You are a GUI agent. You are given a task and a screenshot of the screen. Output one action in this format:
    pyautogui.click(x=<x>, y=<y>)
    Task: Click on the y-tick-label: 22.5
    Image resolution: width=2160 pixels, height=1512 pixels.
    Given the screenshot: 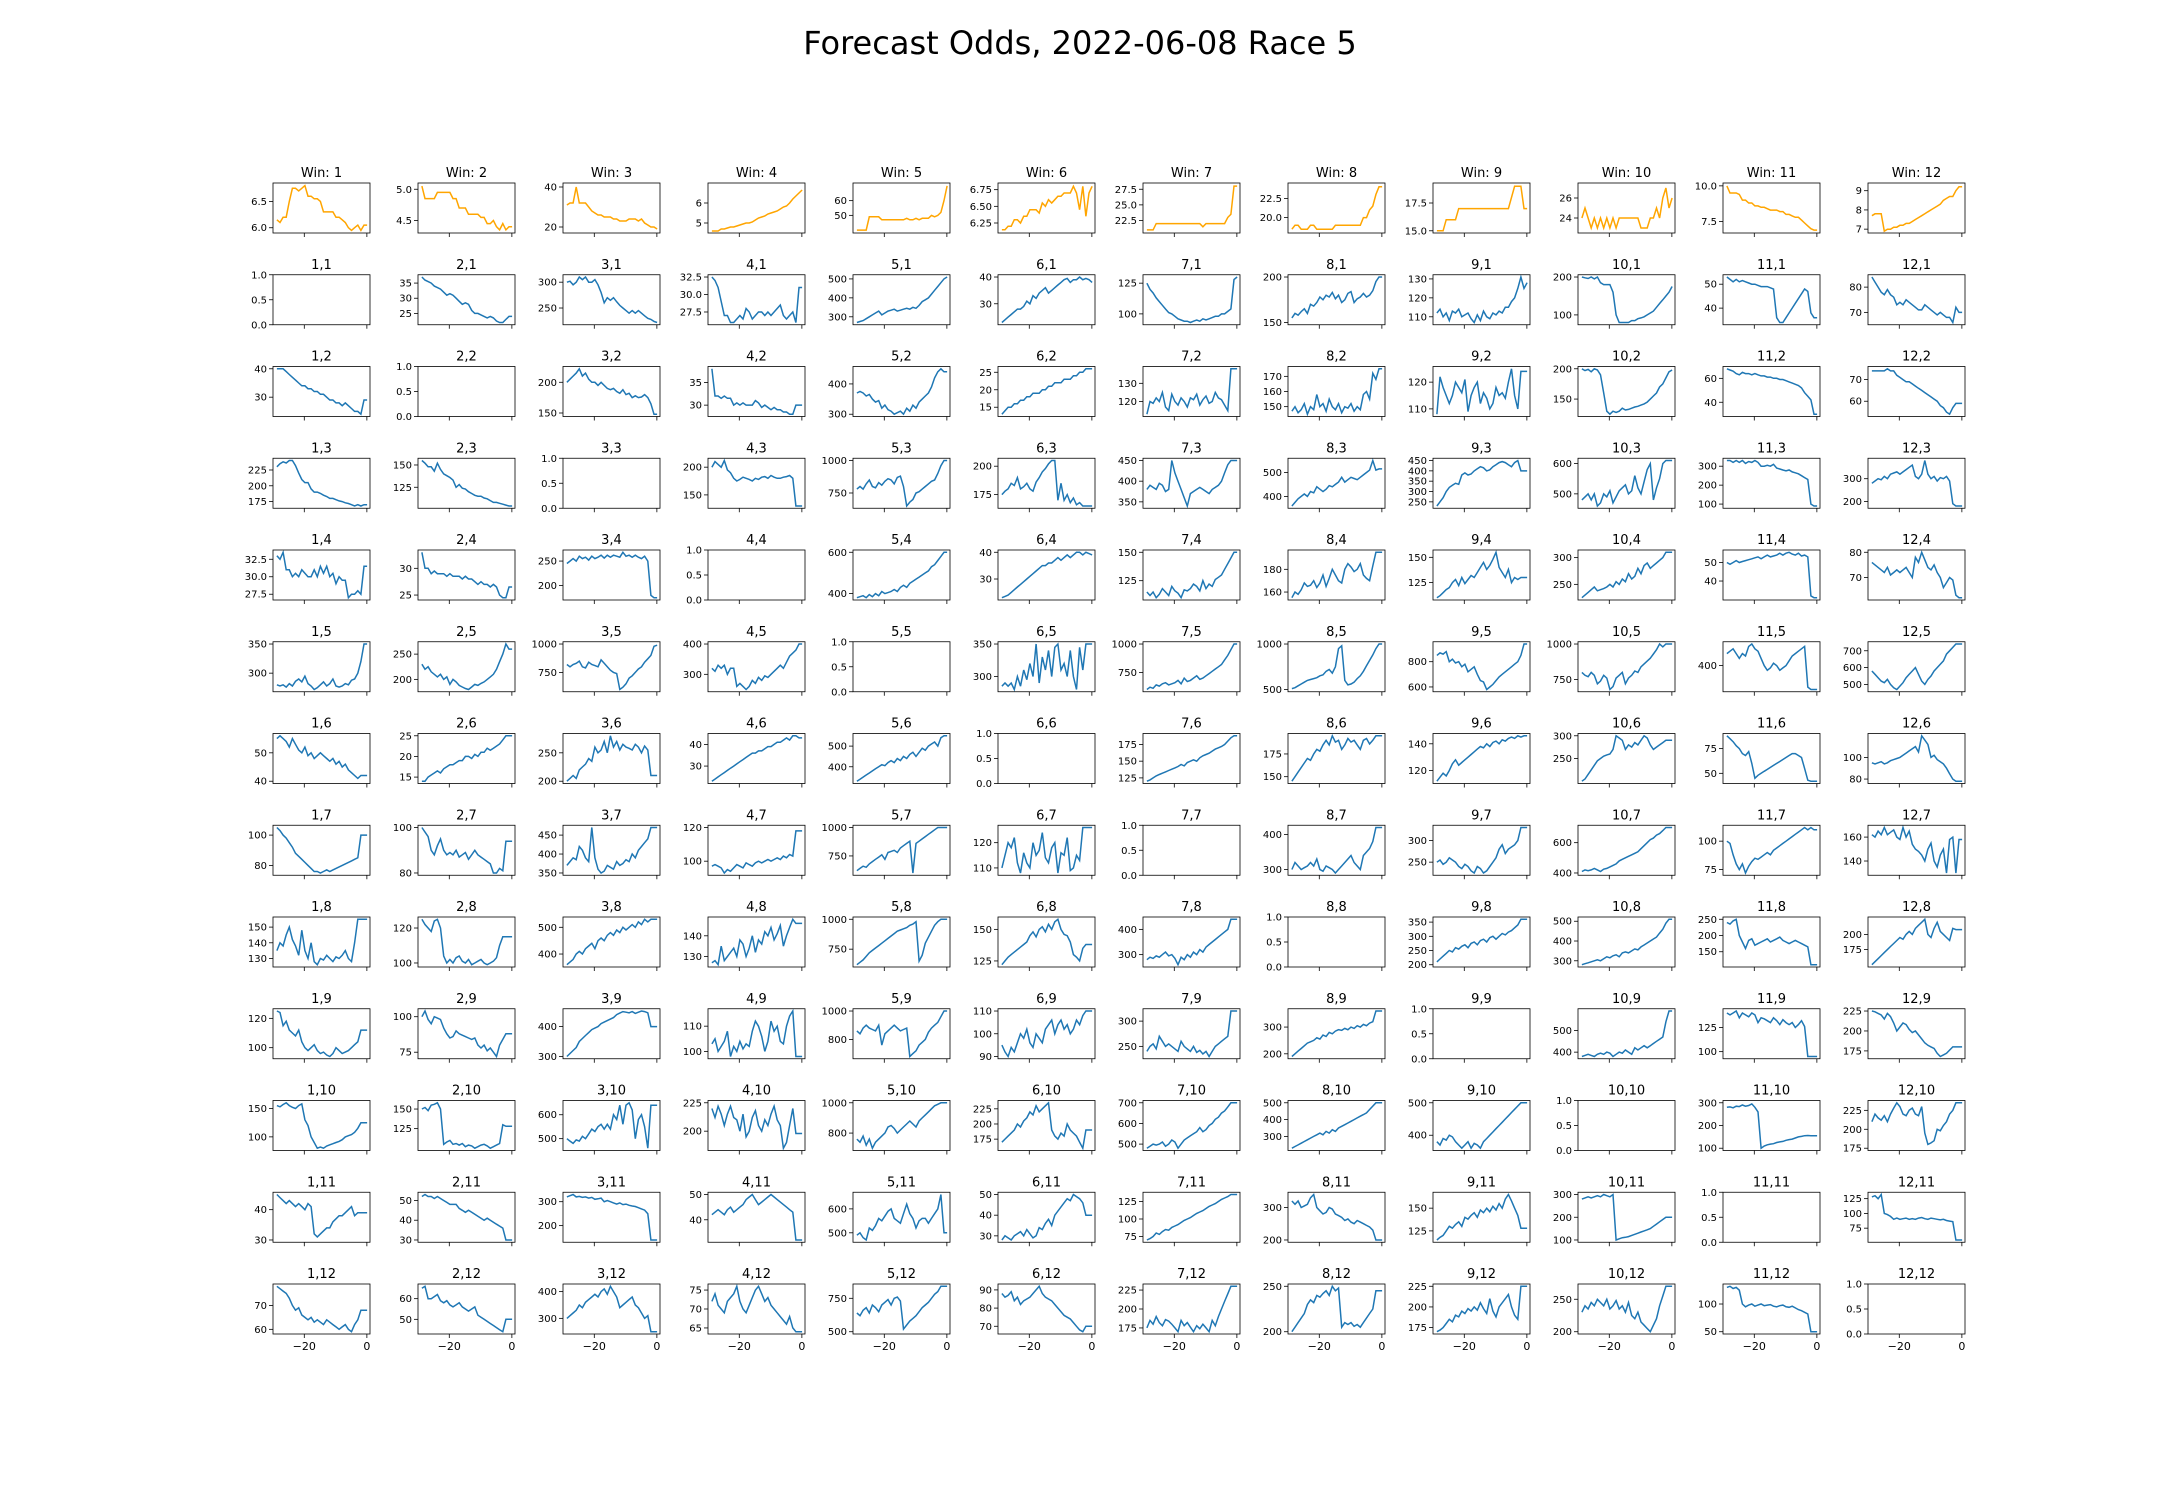 What is the action you would take?
    pyautogui.click(x=1271, y=199)
    